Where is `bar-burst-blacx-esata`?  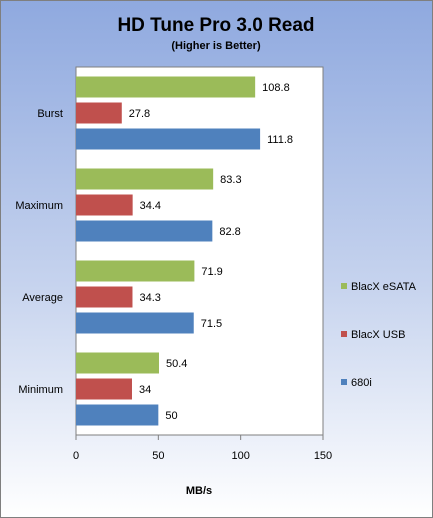 bar-burst-blacx-esata is located at coordinates (166, 87).